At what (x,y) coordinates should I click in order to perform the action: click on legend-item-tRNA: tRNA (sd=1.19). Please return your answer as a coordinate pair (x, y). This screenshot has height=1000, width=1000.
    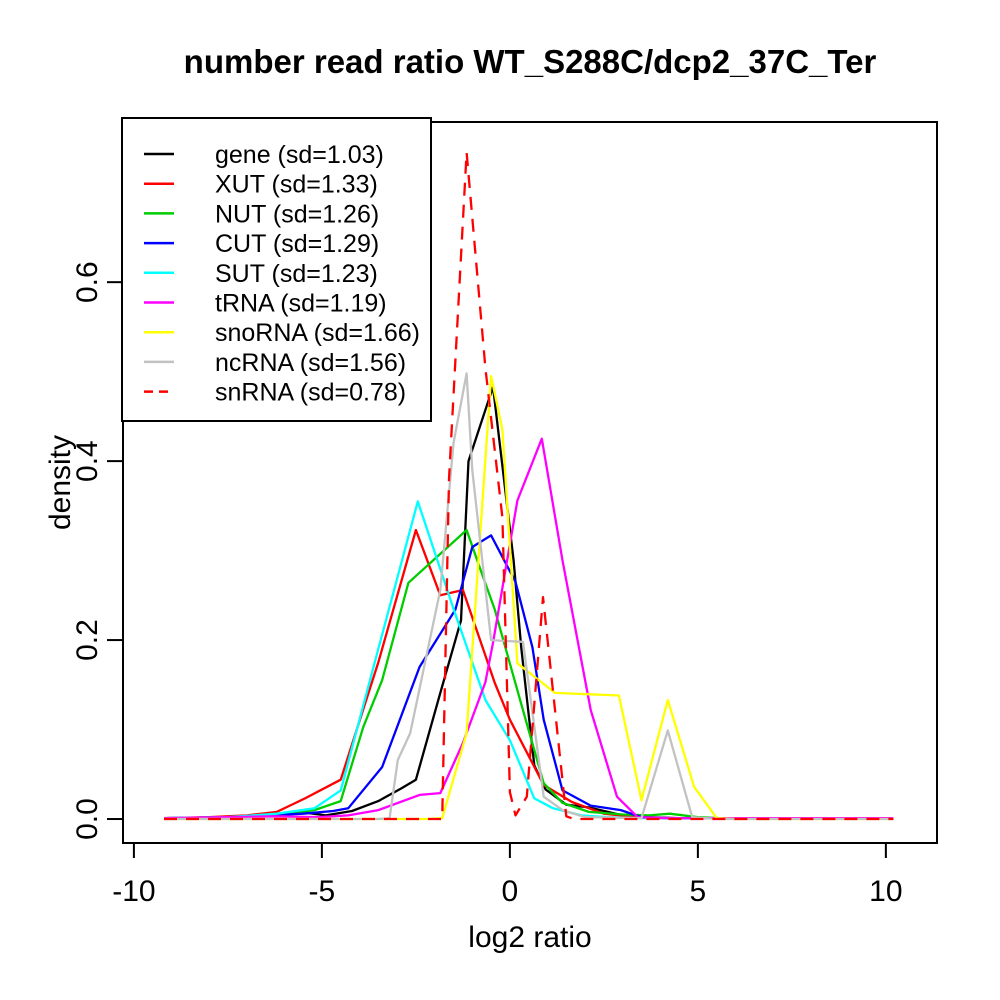
    Looking at the image, I should click on (265, 304).